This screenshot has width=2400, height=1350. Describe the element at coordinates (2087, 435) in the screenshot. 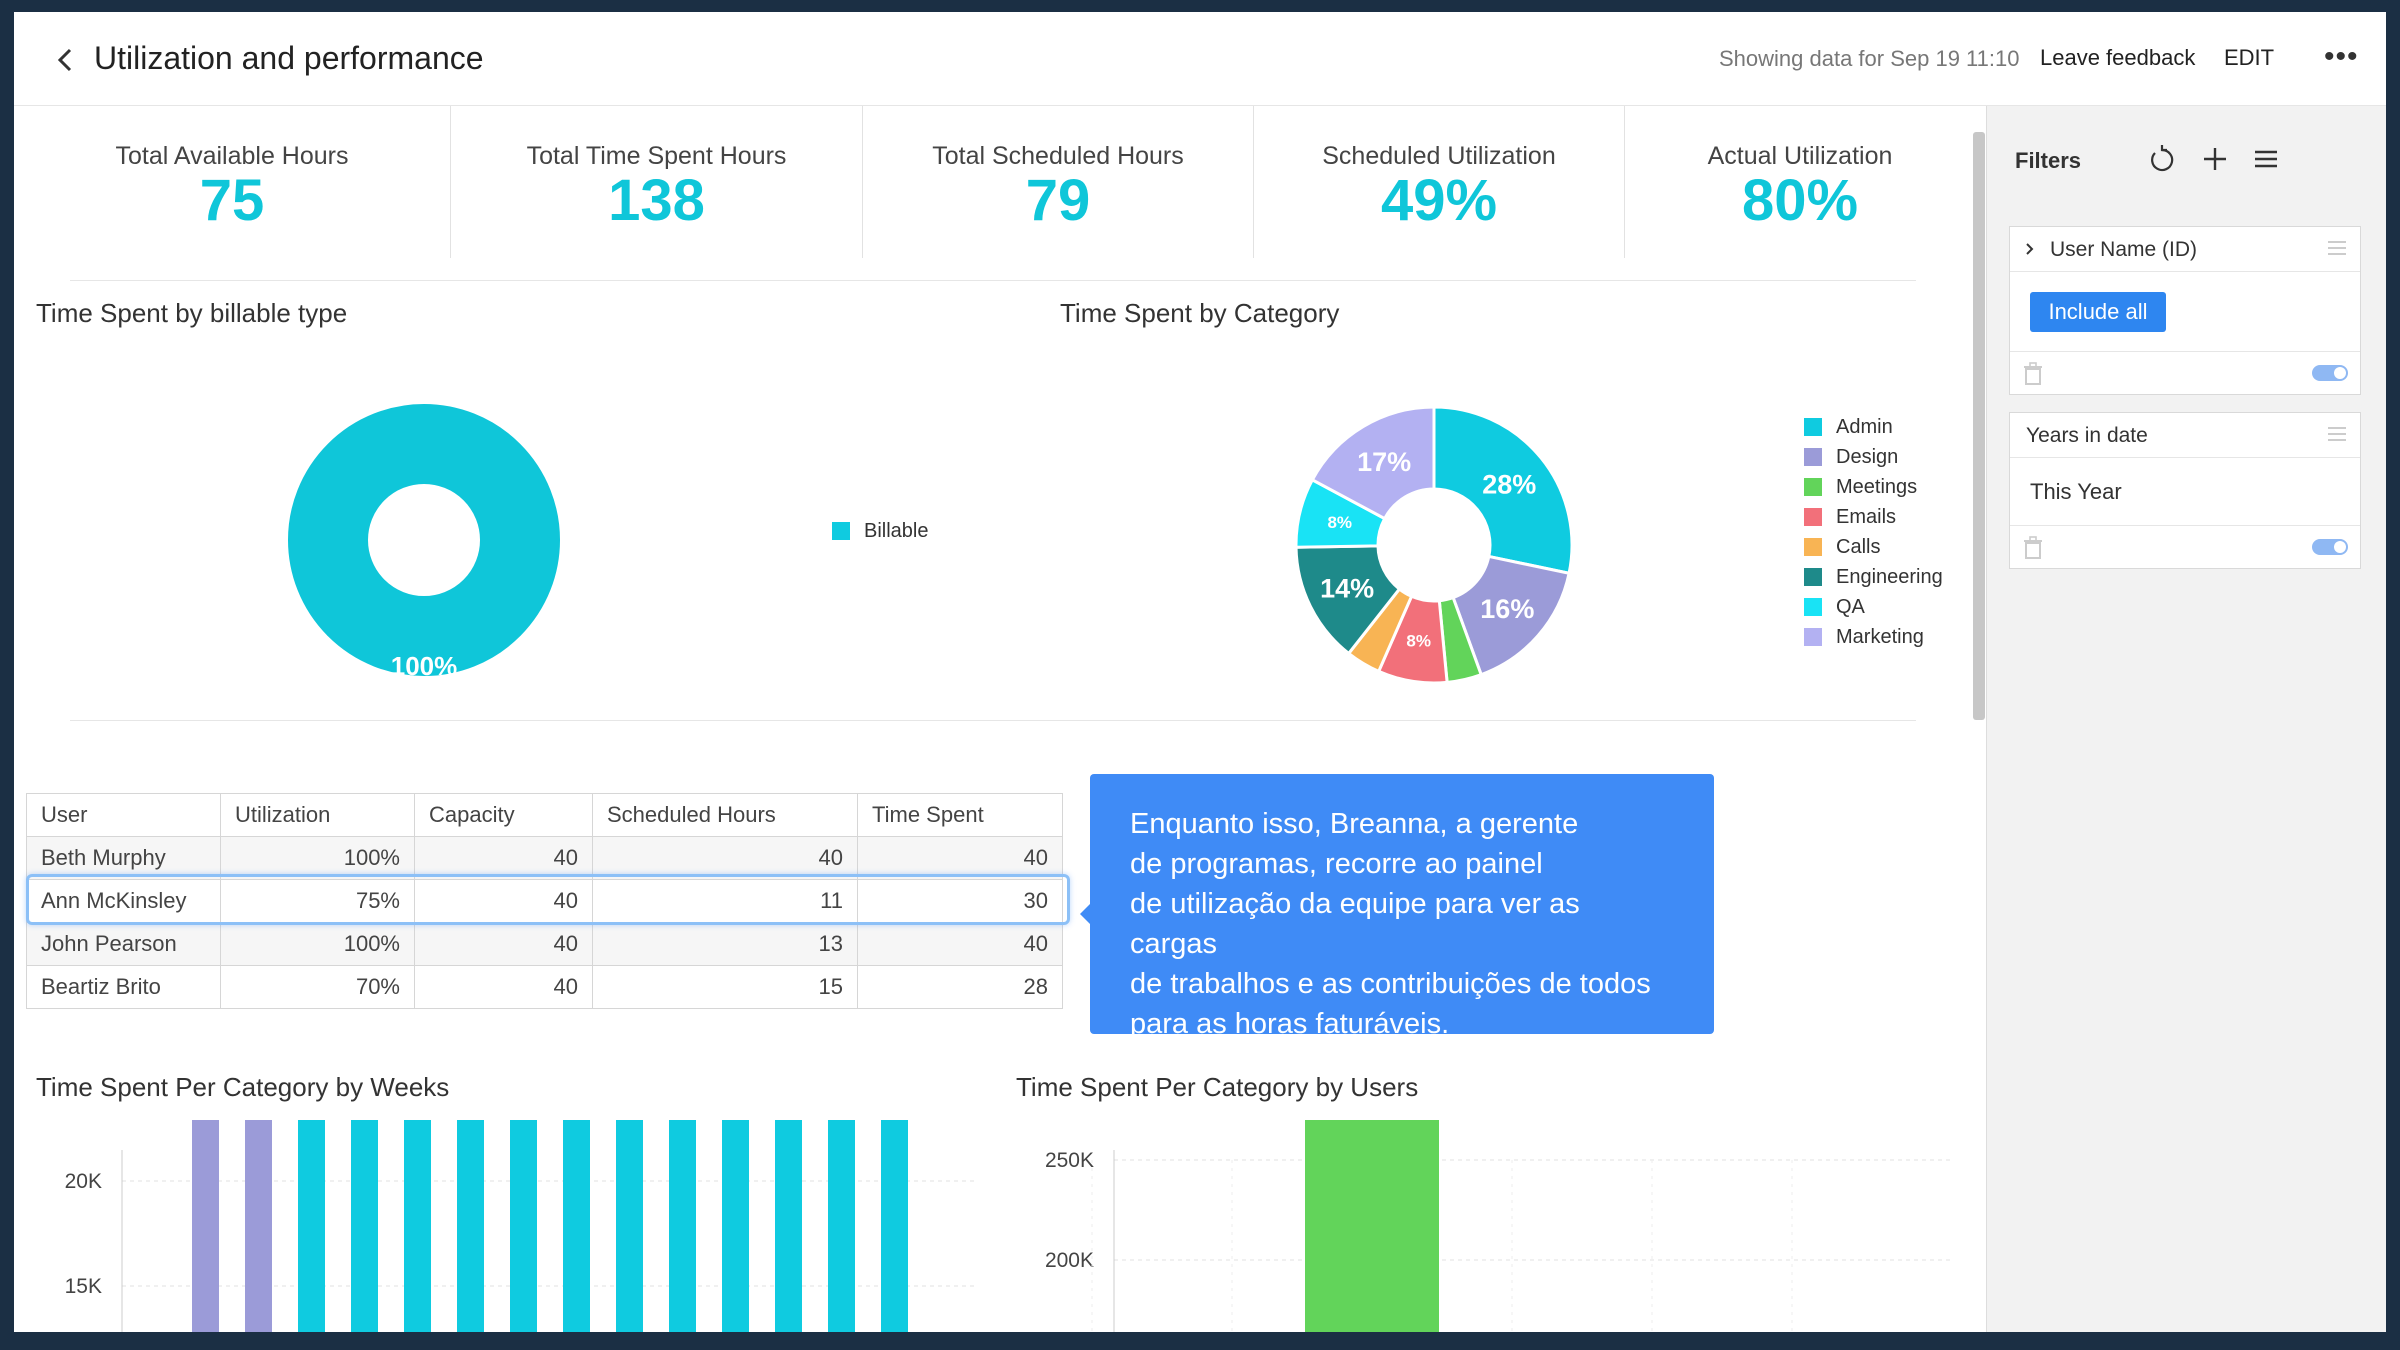

I see `filter-title: Years in date` at that location.